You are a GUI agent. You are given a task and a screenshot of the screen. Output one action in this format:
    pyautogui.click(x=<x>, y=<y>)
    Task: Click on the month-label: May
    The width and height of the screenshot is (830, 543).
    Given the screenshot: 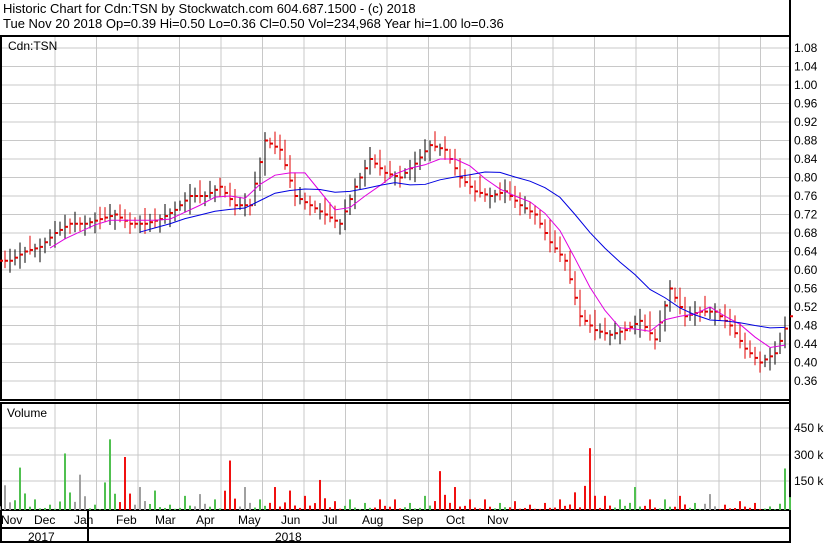 What is the action you would take?
    pyautogui.click(x=249, y=520)
    